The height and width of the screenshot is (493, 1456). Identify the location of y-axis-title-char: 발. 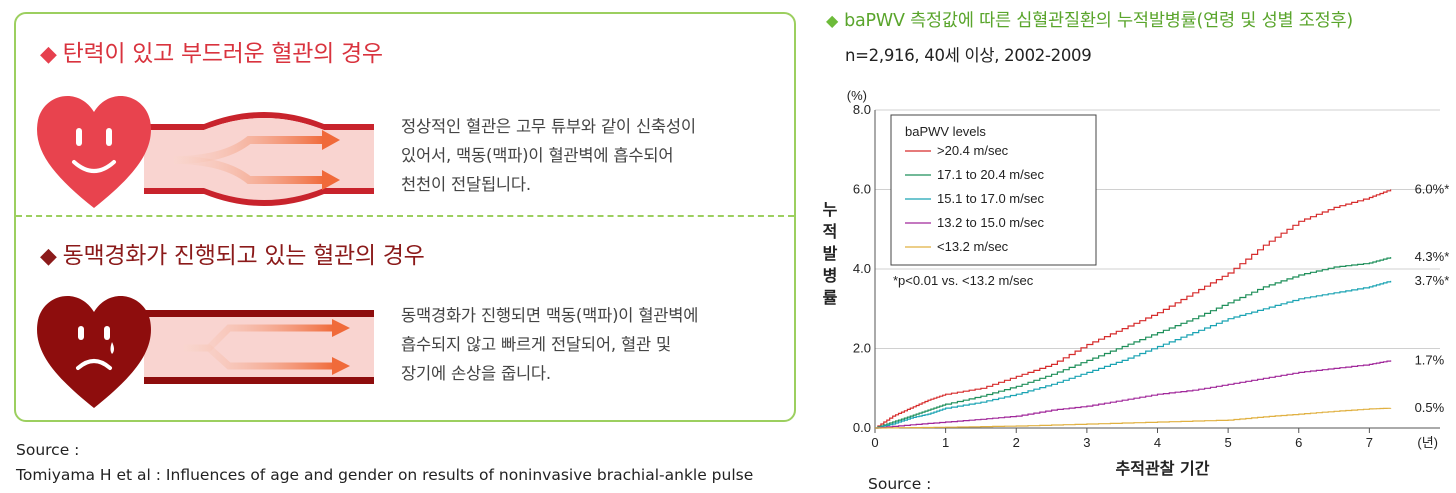
(830, 253).